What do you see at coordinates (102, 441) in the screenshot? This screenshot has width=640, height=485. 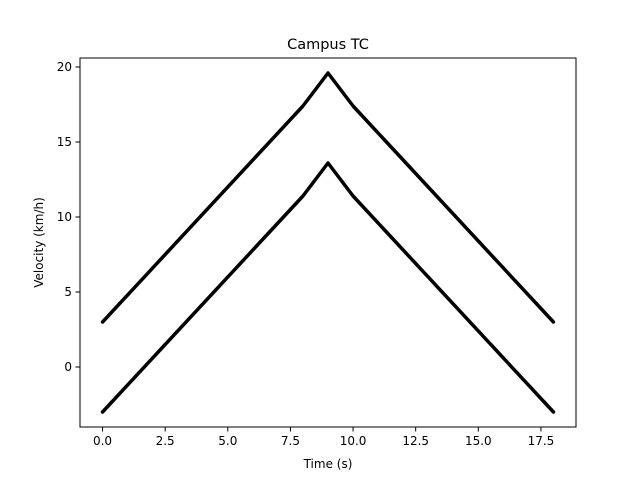 I see `x-tick-label: 0.0` at bounding box center [102, 441].